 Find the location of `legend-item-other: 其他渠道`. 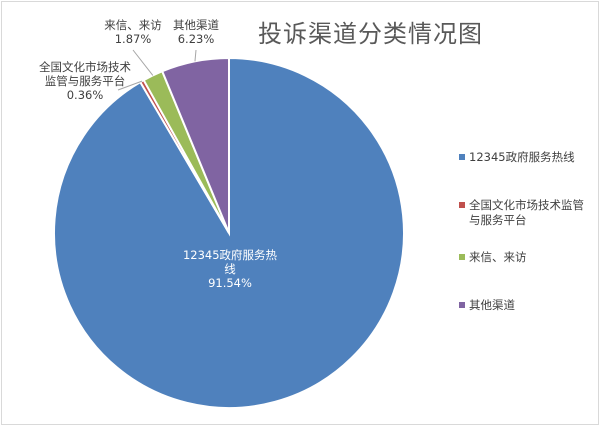

legend-item-other: 其他渠道 is located at coordinates (487, 305).